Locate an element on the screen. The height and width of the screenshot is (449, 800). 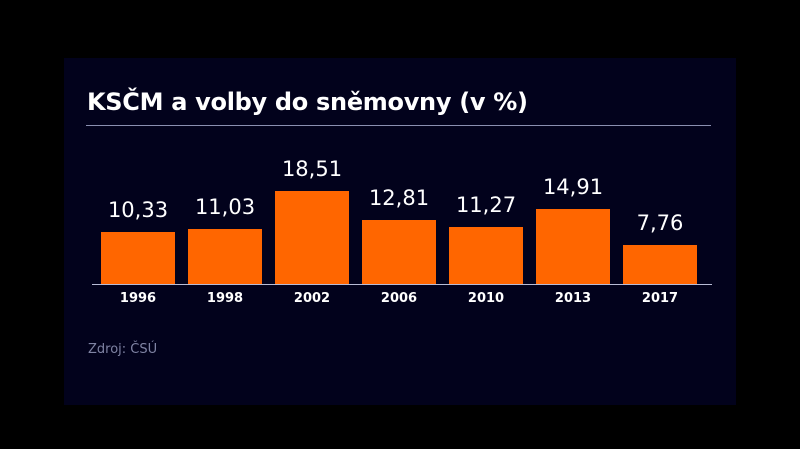
x-tick-label: 1998 is located at coordinates (225, 298).